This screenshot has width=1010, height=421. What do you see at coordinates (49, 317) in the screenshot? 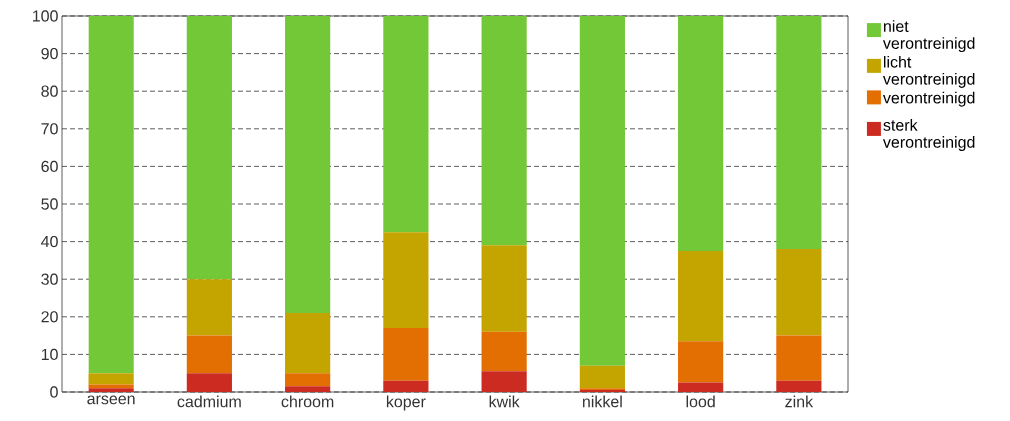
I see `y-tick-label: 20` at bounding box center [49, 317].